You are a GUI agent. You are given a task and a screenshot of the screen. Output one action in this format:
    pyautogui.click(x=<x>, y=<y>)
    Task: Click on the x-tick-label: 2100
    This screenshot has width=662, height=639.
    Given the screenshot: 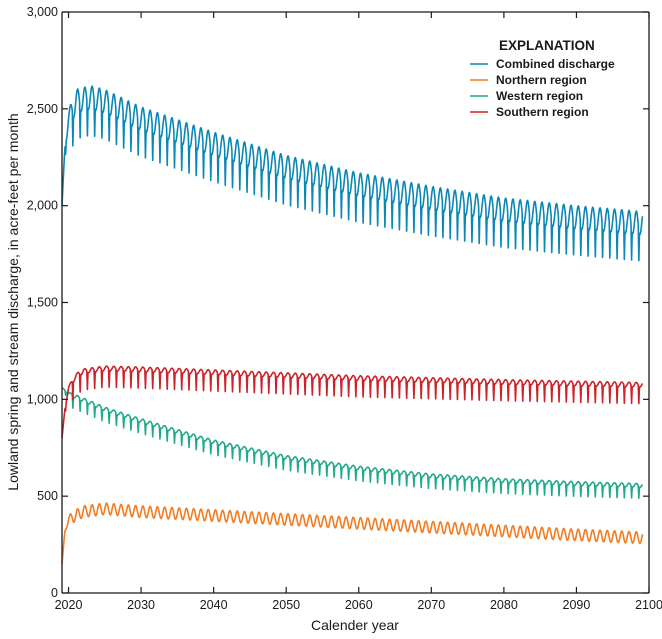 What is the action you would take?
    pyautogui.click(x=648, y=605)
    